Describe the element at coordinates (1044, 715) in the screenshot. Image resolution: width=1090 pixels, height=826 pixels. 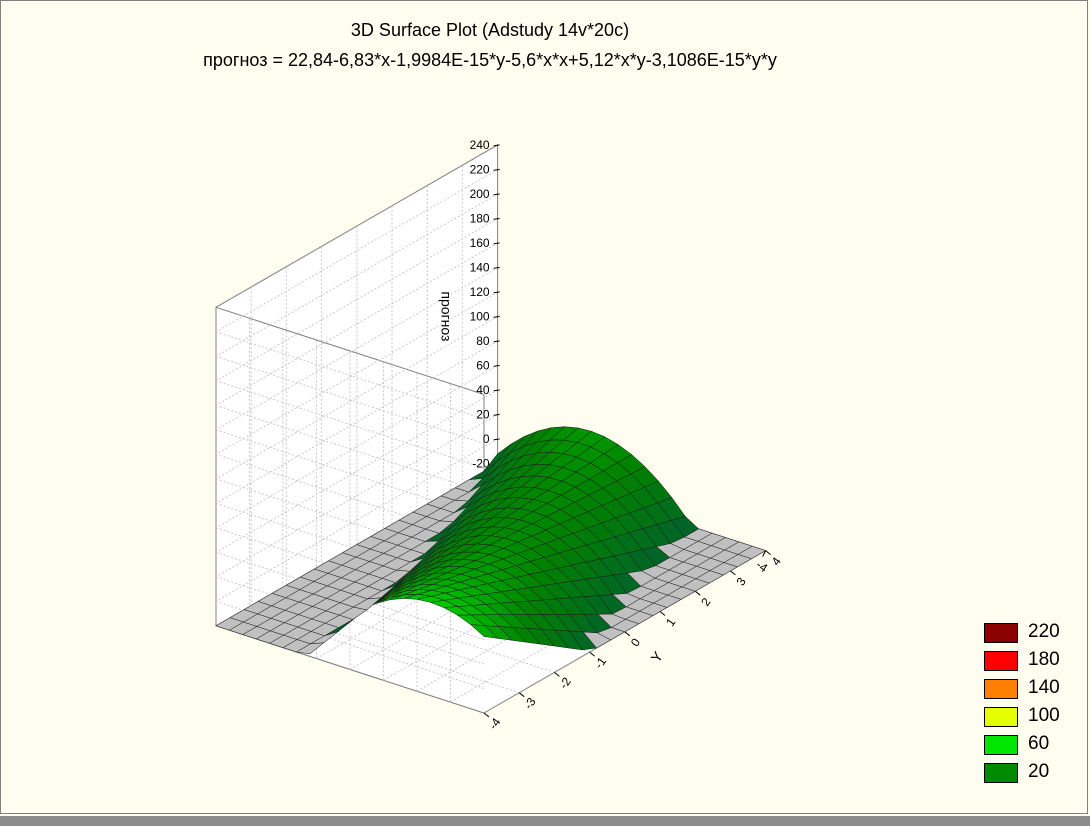
I see `legend-label: 100` at that location.